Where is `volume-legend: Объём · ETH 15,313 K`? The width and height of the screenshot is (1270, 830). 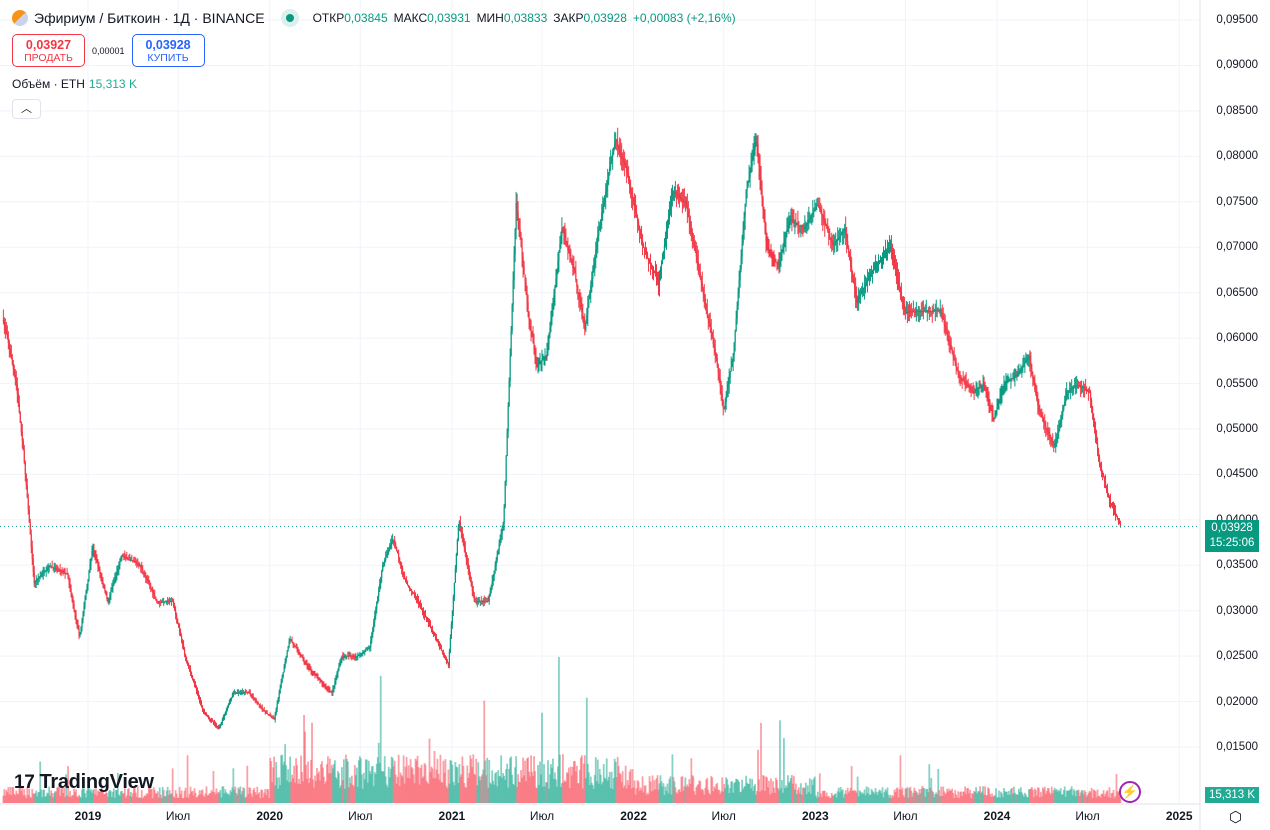
volume-legend: Объём · ETH 15,313 K is located at coordinates (74, 84).